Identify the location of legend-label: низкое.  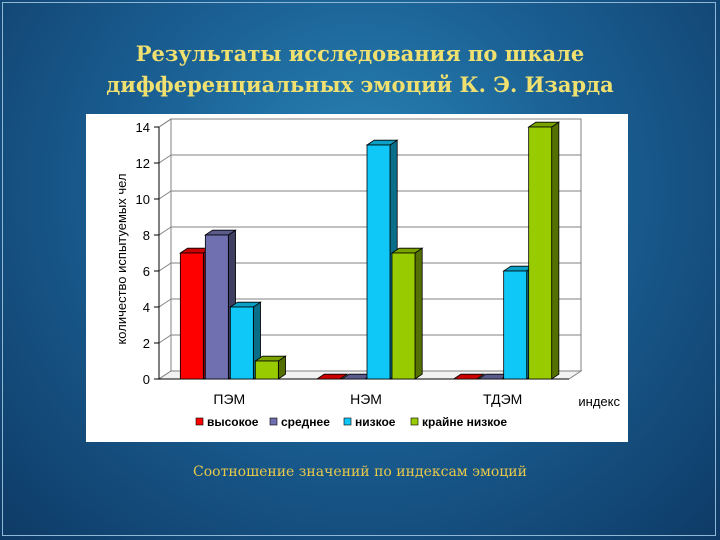
(375, 422).